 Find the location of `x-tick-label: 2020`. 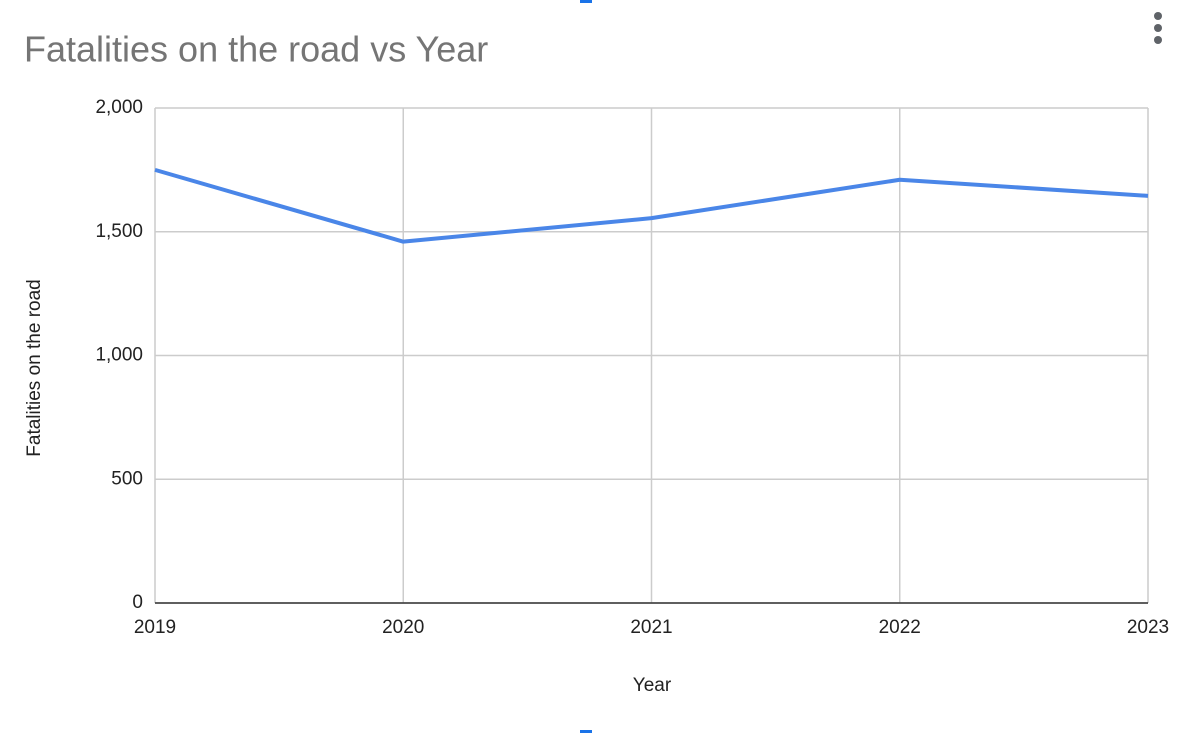

x-tick-label: 2020 is located at coordinates (403, 627).